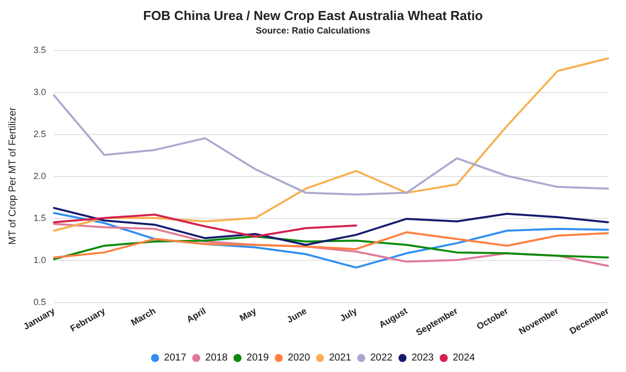 The width and height of the screenshot is (626, 372). What do you see at coordinates (175, 358) in the screenshot?
I see `legend-label: 2017` at bounding box center [175, 358].